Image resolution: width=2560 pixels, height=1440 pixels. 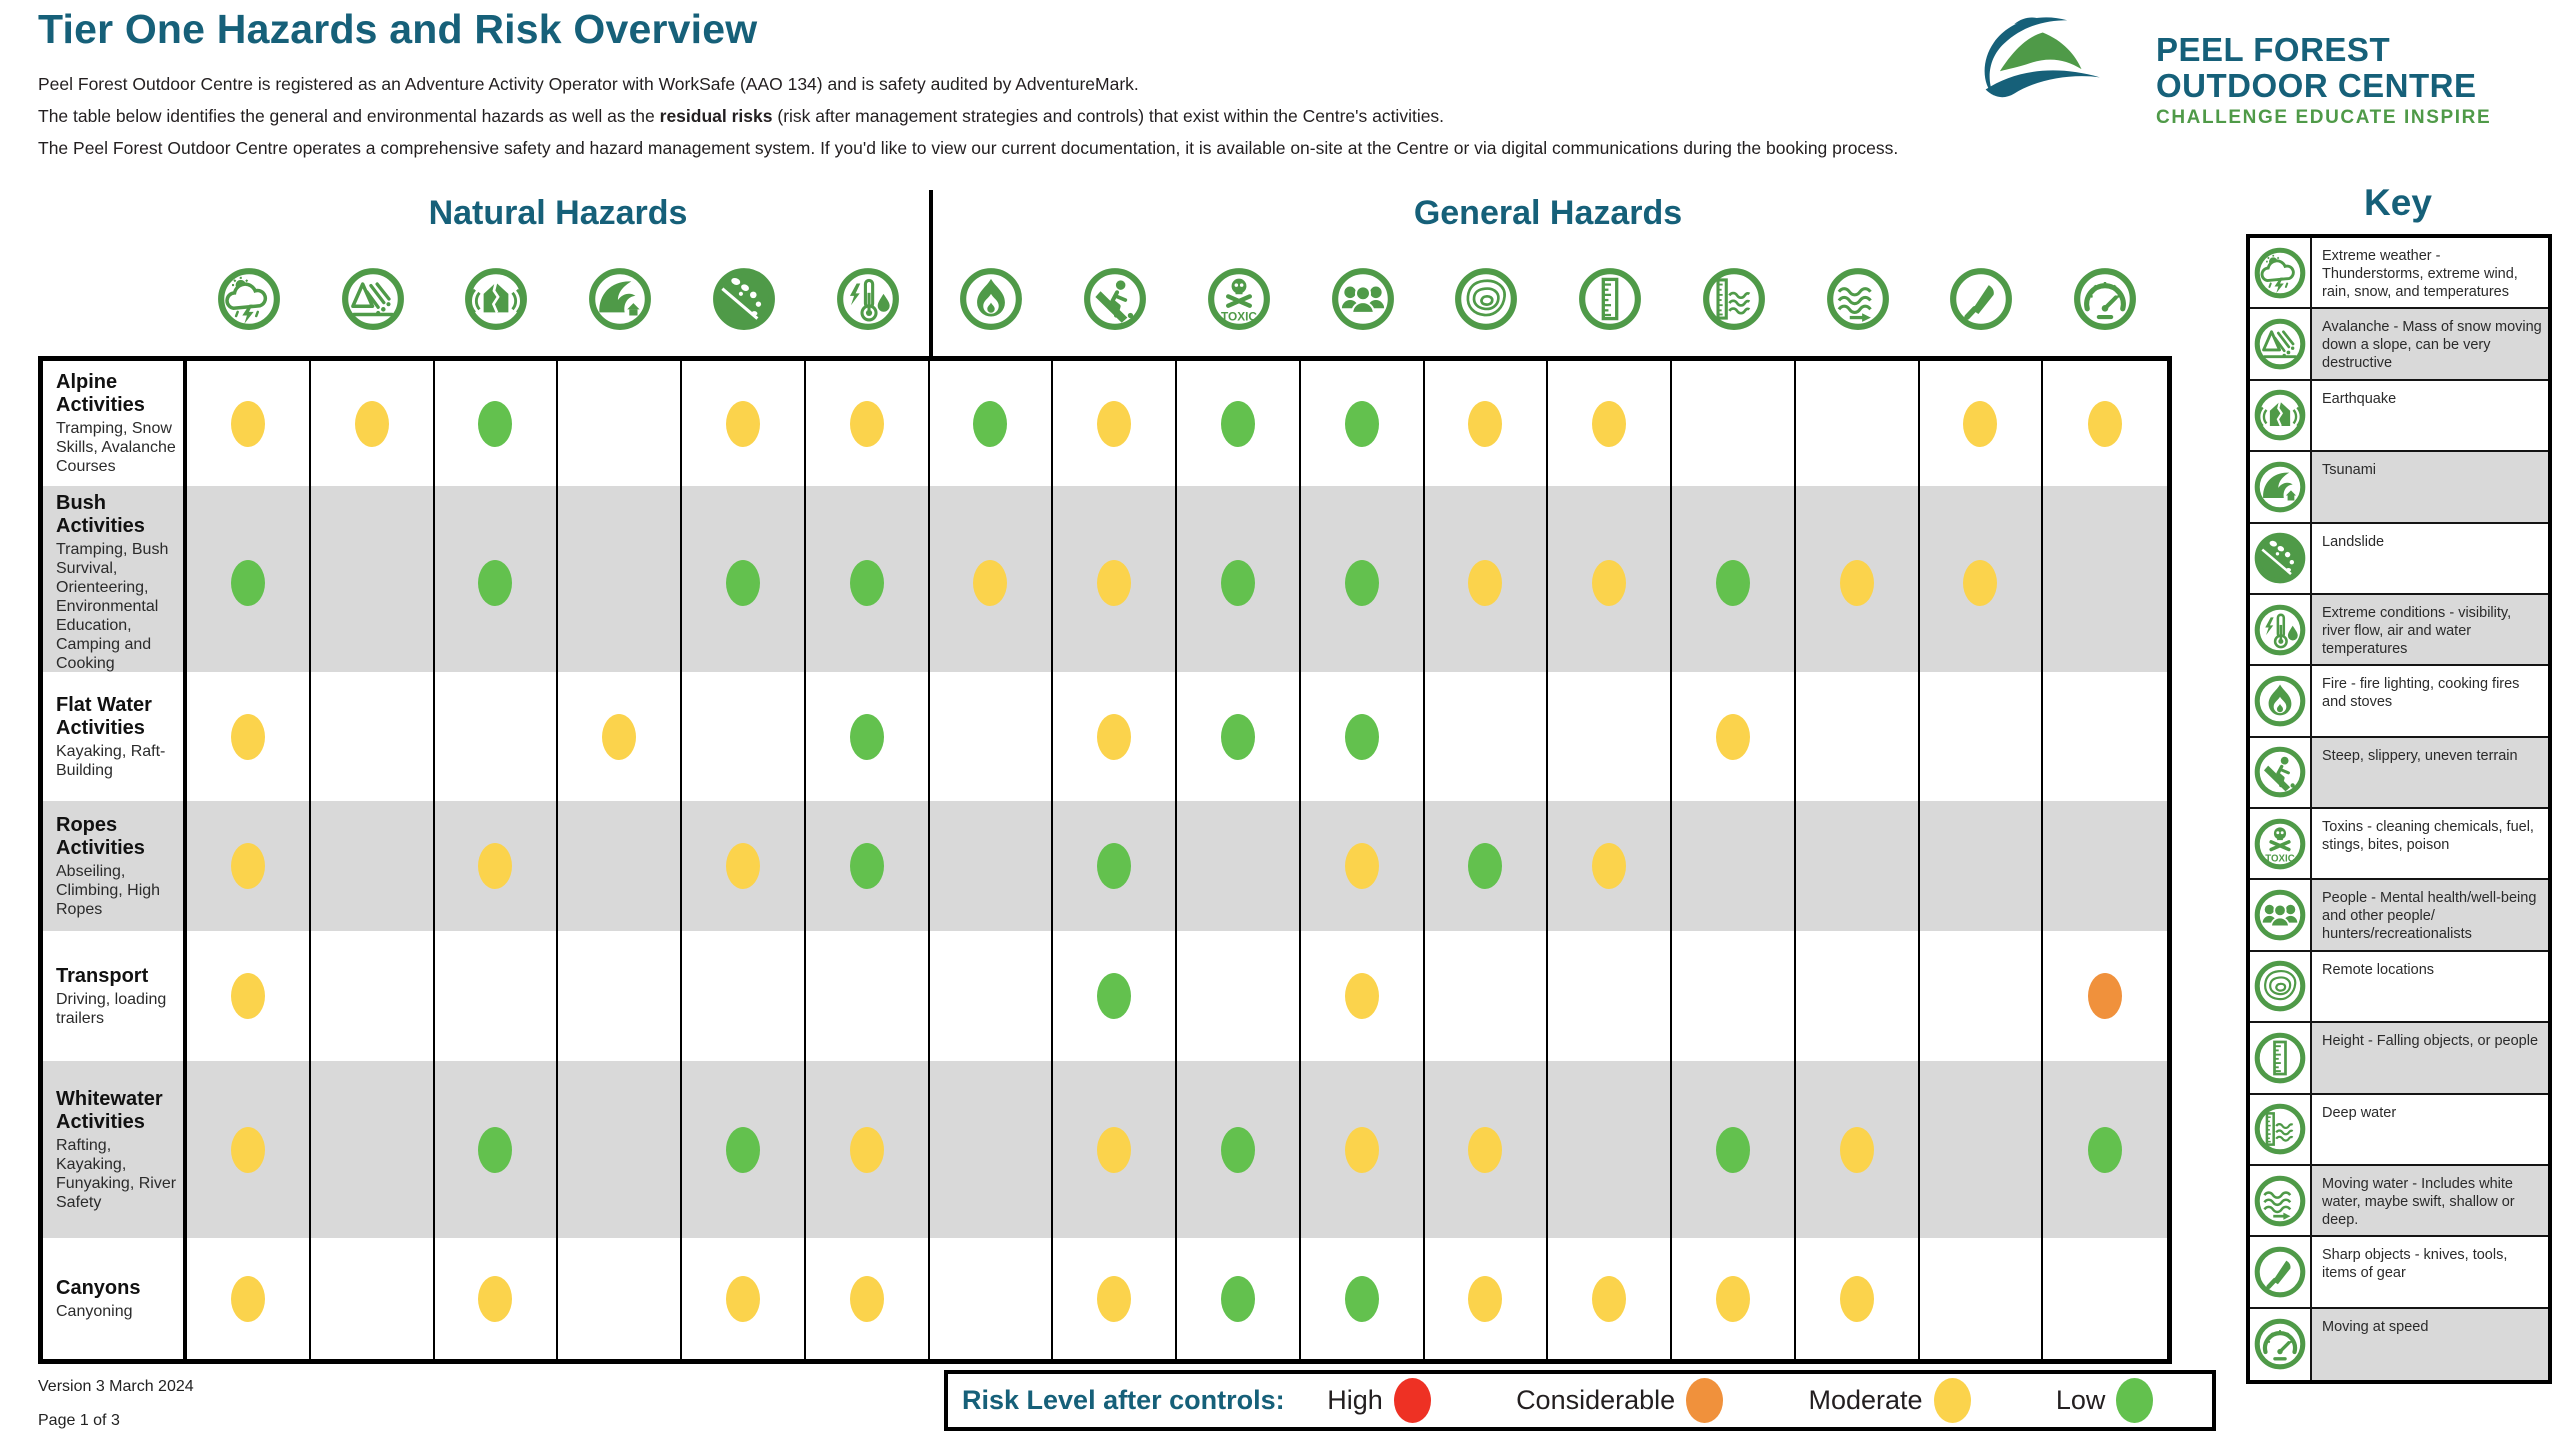 I want to click on key-row: Earthquake, so click(x=2399, y=416).